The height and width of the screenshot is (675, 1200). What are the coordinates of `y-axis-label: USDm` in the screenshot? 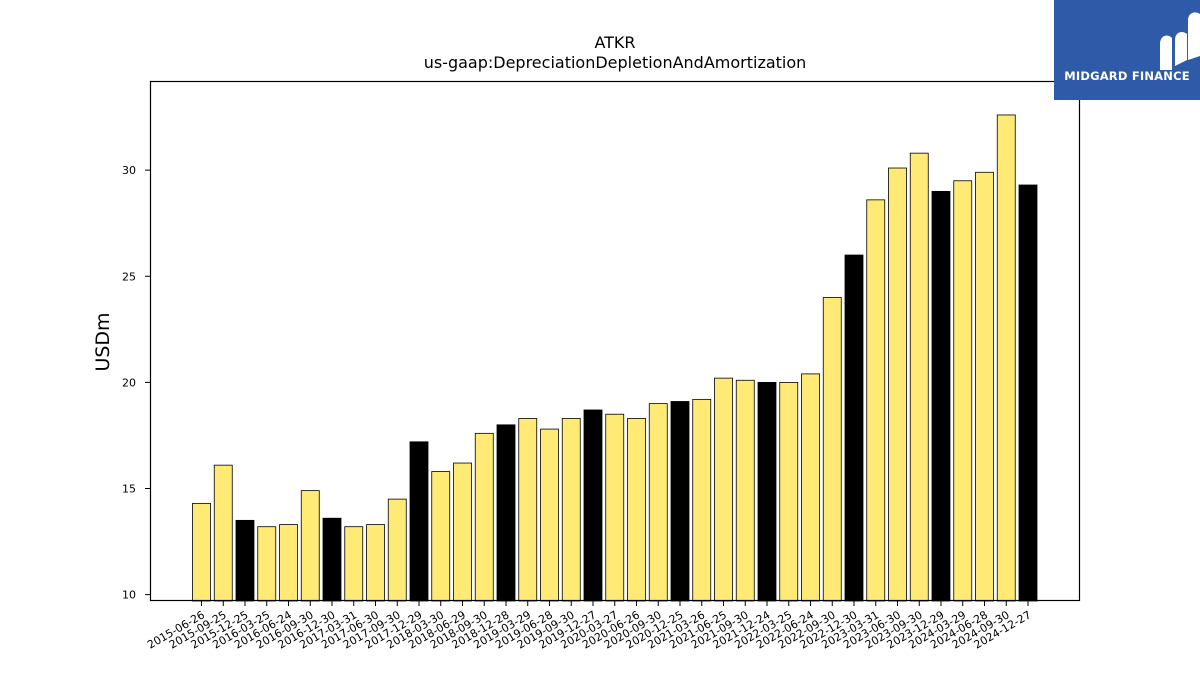 It's located at (103, 341).